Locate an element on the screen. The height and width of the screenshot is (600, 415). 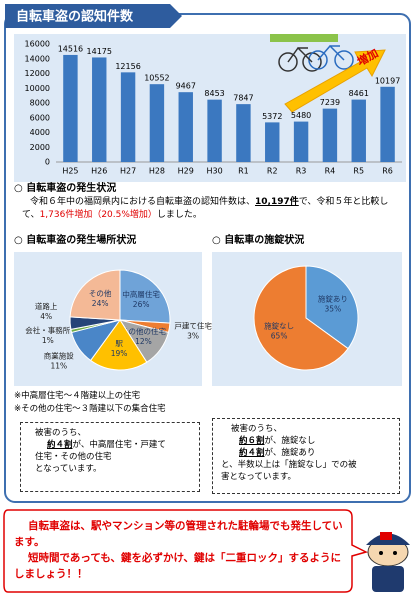
x-tick-label: H27 is located at coordinates (128, 171).